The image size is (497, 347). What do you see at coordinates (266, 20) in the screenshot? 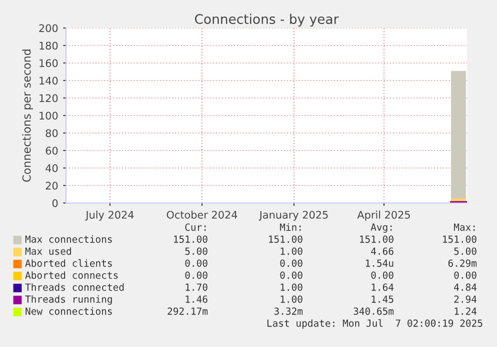
I see `chart-title: Connections - by year` at bounding box center [266, 20].